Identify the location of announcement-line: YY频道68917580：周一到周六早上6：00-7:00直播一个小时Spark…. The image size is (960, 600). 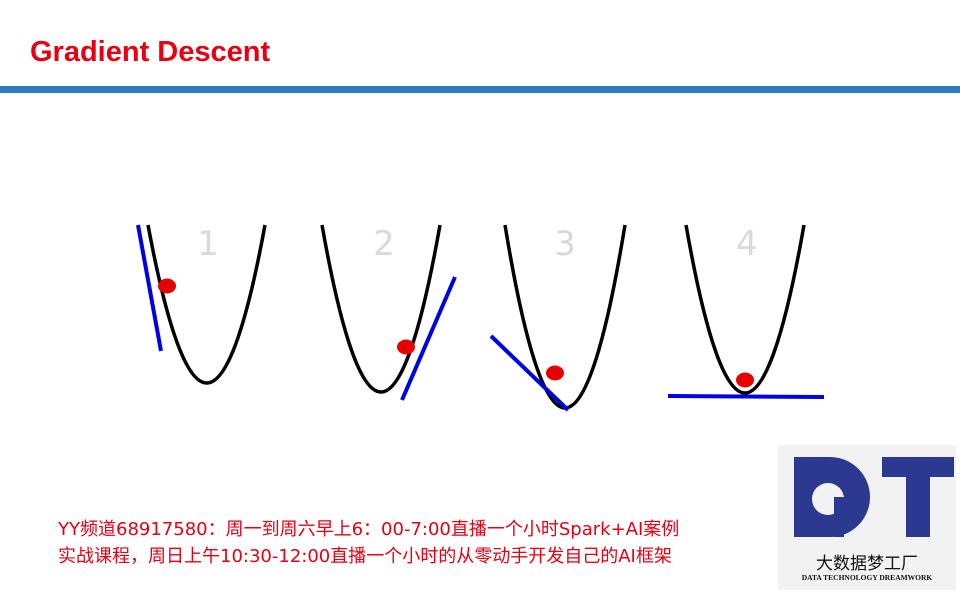
(369, 529).